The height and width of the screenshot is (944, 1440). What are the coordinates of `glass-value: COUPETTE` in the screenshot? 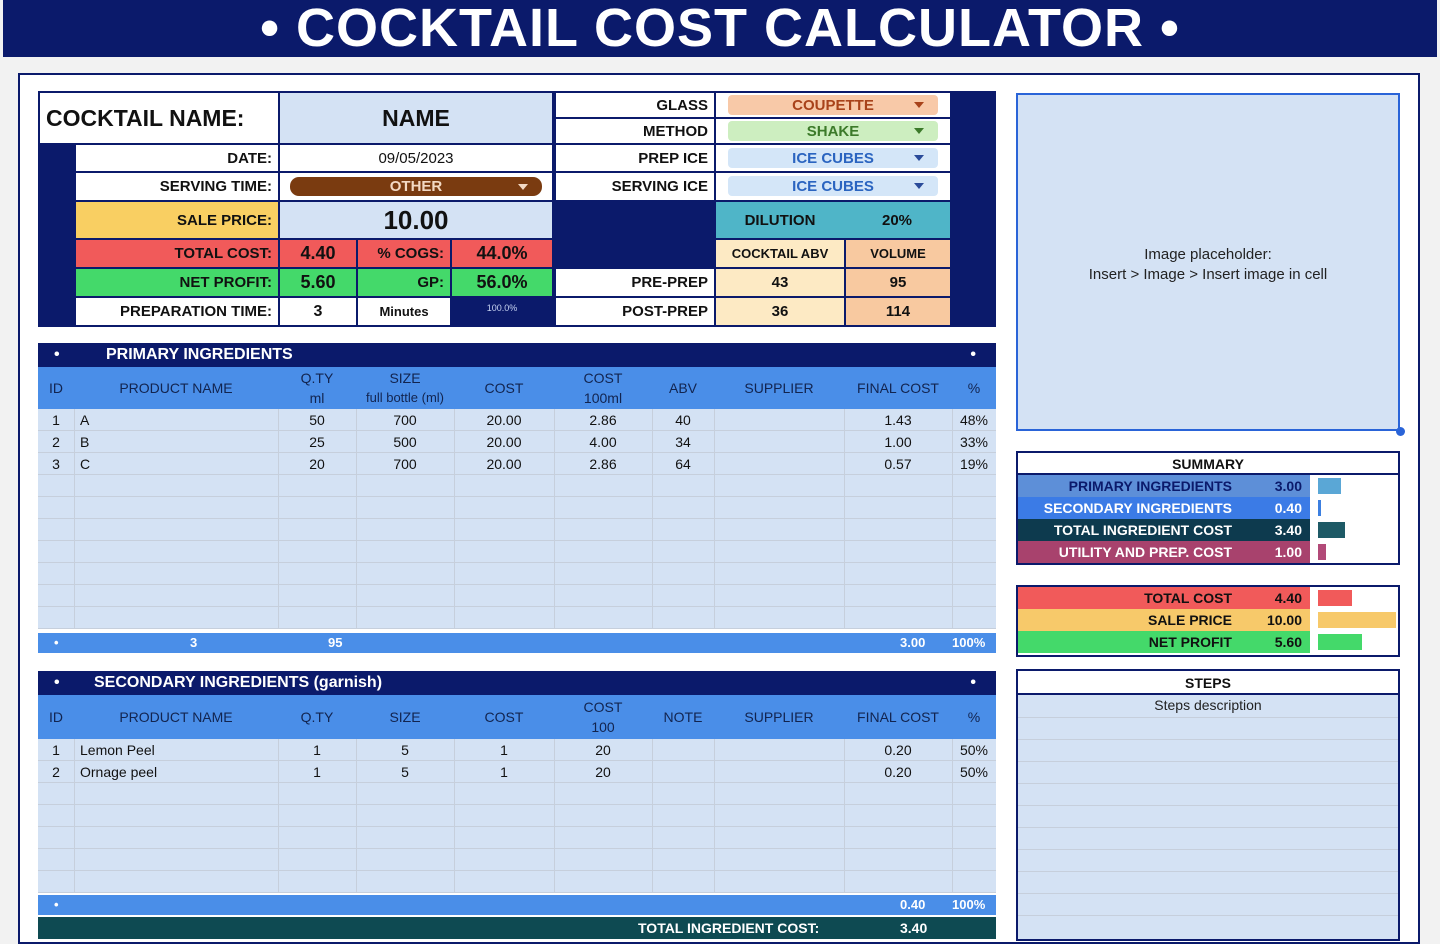 It's located at (833, 105).